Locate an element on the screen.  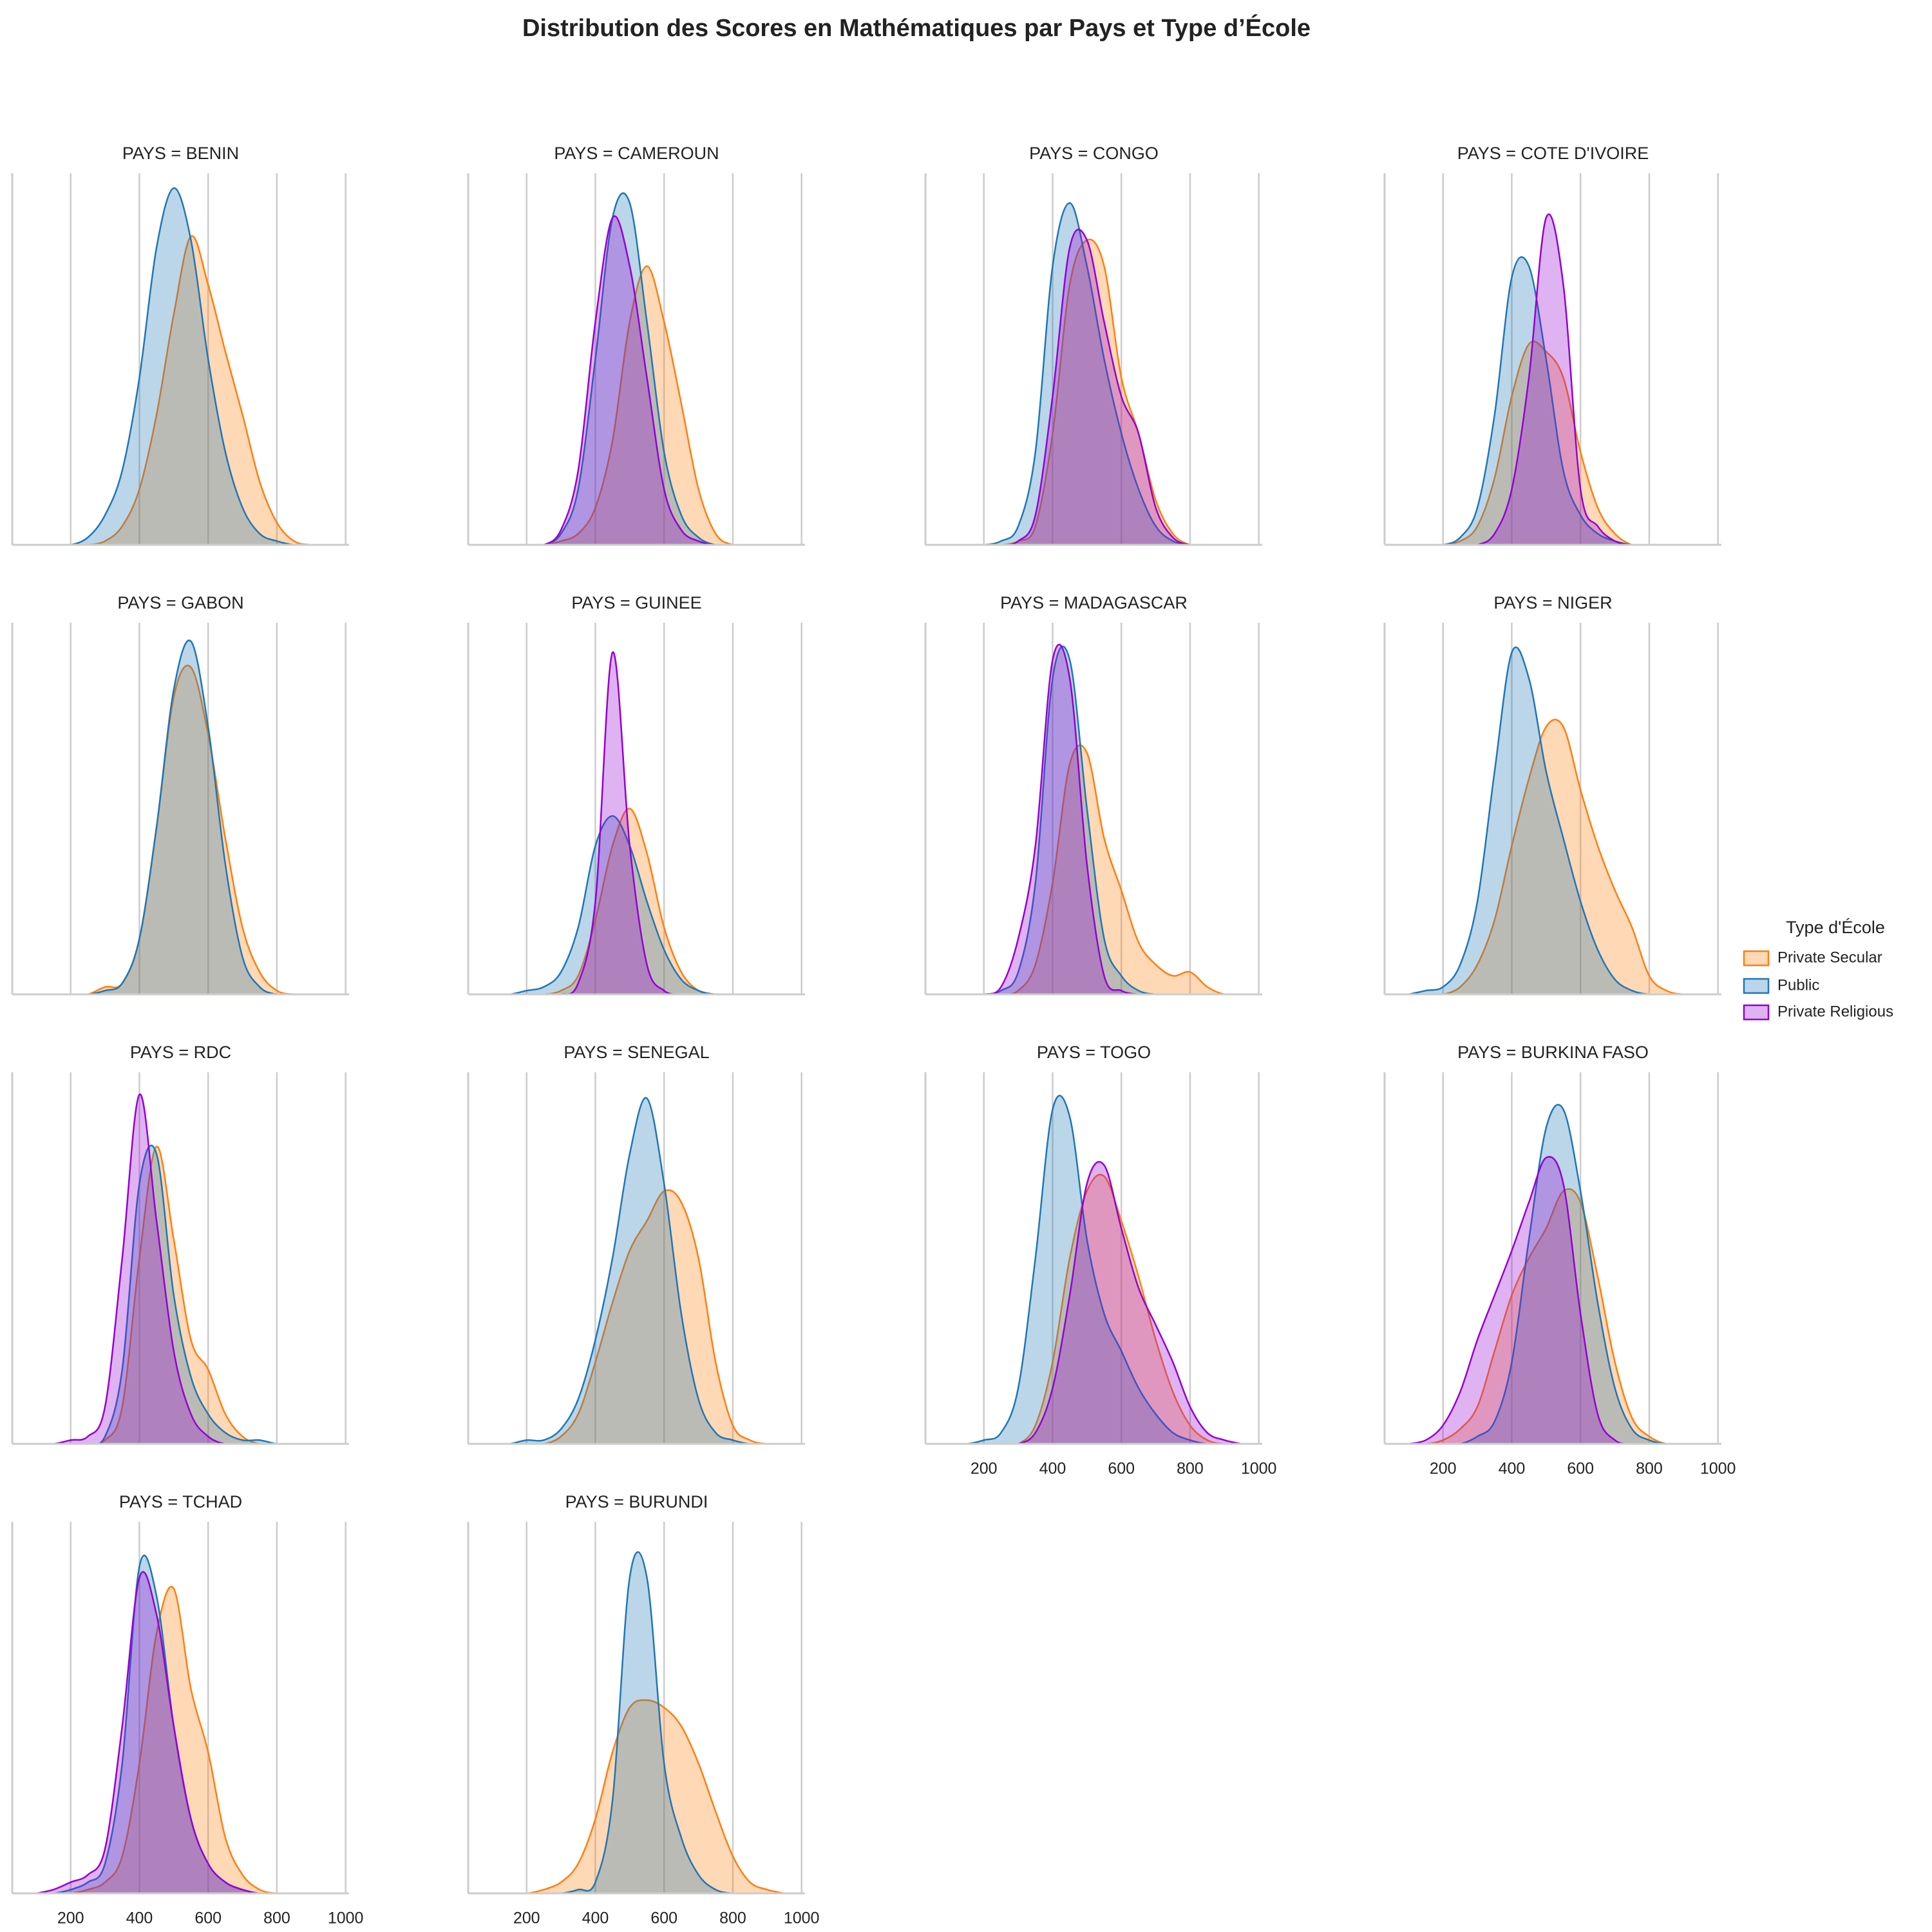
facet: PAYS = NIGER is located at coordinates (1552, 794).